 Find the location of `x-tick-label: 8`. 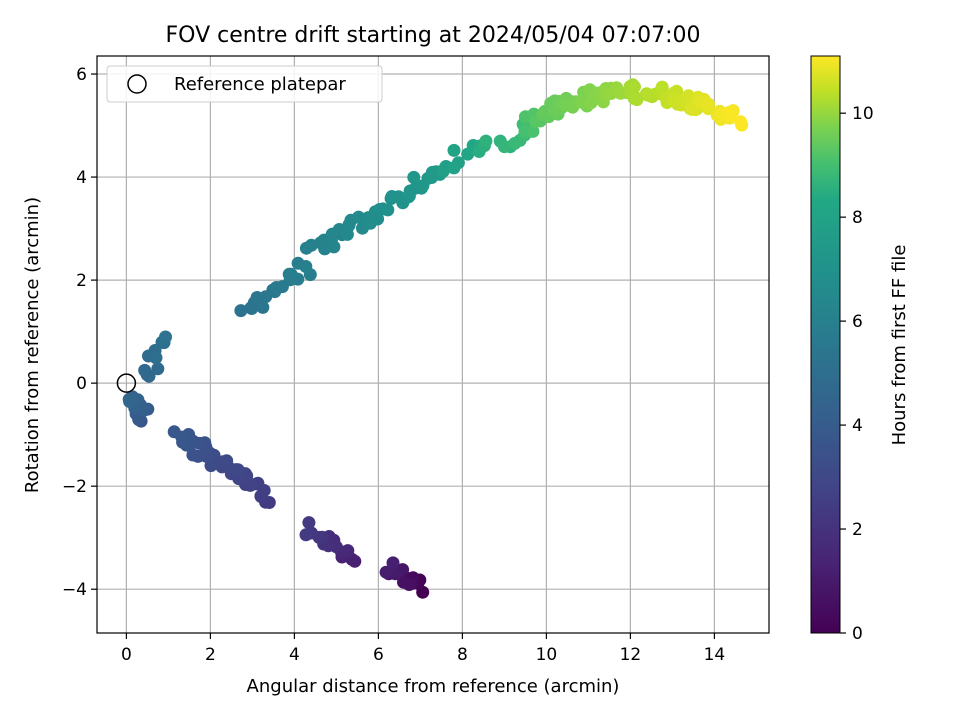

x-tick-label: 8 is located at coordinates (462, 655).